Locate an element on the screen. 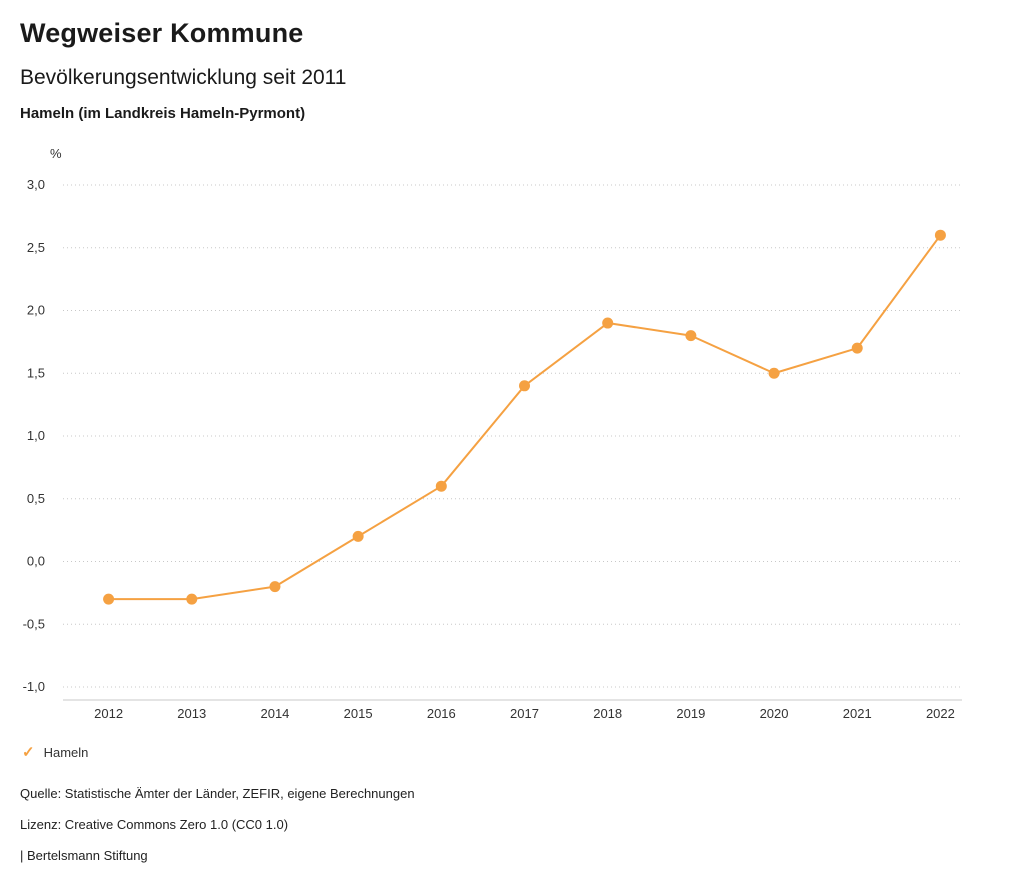  svg-text: 2012 is located at coordinates (108, 713).